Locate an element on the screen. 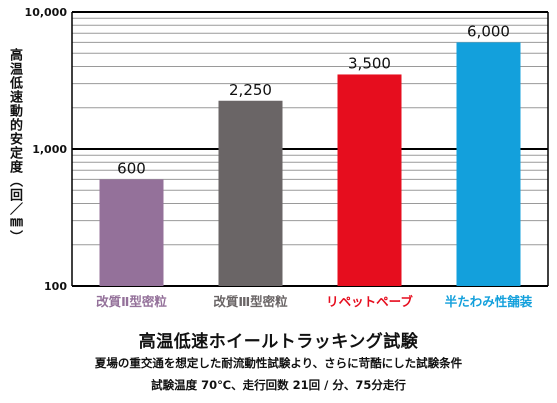 Image resolution: width=557 pixels, height=403 pixels. x-tick-label-0: 改質Ⅱ型密粒 is located at coordinates (131, 301).